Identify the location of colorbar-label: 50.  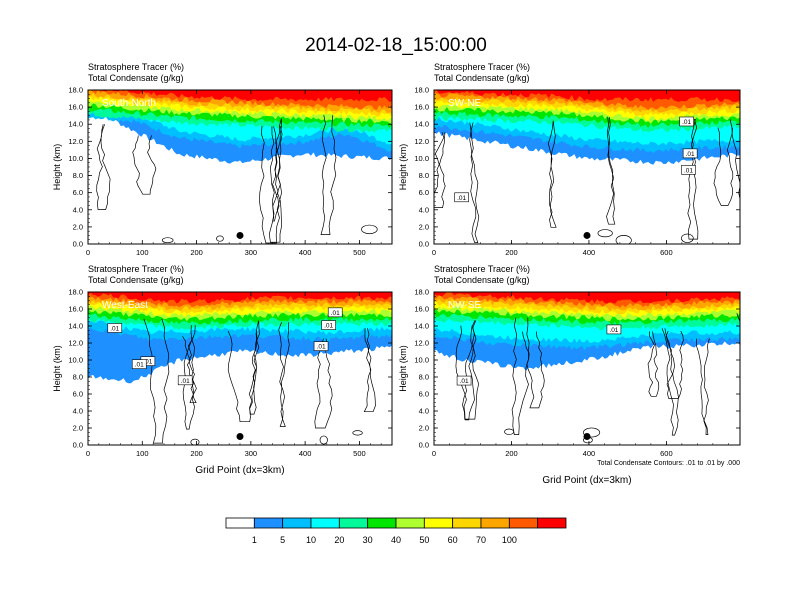
(424, 540).